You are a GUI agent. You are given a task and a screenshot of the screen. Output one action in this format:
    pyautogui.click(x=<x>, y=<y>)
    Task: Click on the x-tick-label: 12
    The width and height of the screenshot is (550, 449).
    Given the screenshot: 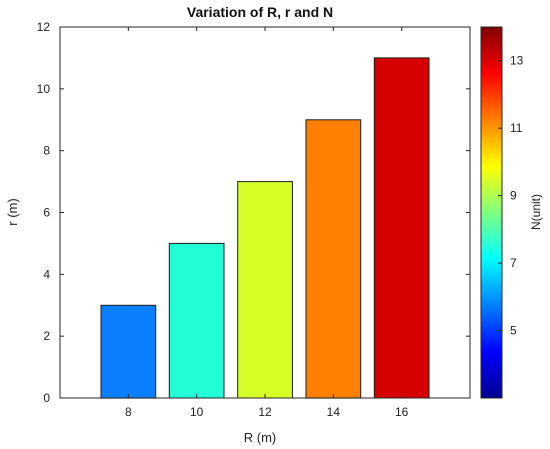 What is the action you would take?
    pyautogui.click(x=265, y=412)
    